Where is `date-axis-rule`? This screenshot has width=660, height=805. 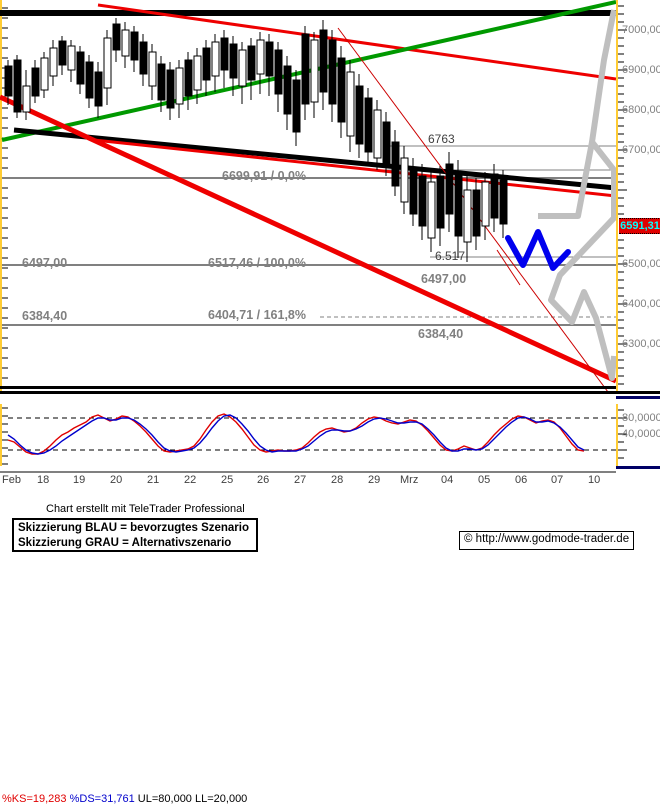 date-axis-rule is located at coordinates (308, 472).